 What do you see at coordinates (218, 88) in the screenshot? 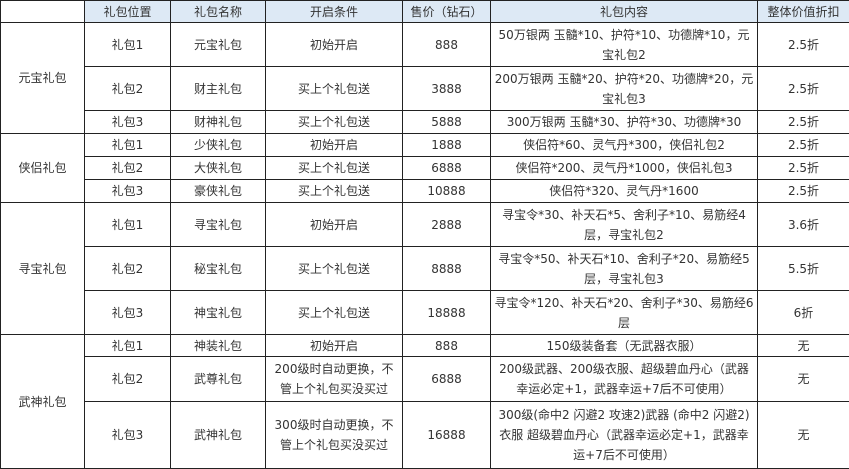
I see `pack-name-cell: 财主礼包` at bounding box center [218, 88].